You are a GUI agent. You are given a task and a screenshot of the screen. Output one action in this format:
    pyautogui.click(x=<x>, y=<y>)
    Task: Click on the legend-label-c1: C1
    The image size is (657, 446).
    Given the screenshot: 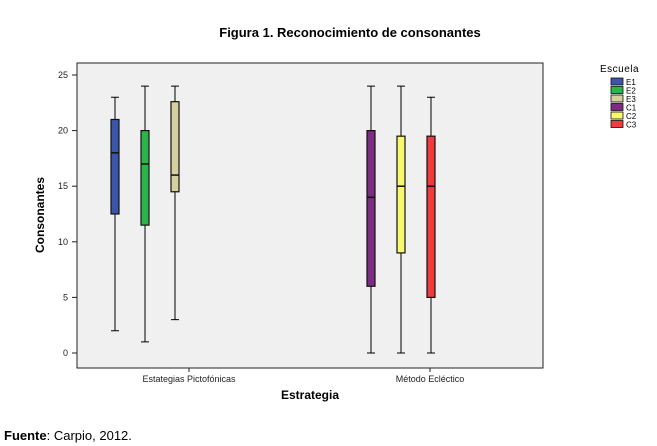 What is the action you would take?
    pyautogui.click(x=631, y=108)
    